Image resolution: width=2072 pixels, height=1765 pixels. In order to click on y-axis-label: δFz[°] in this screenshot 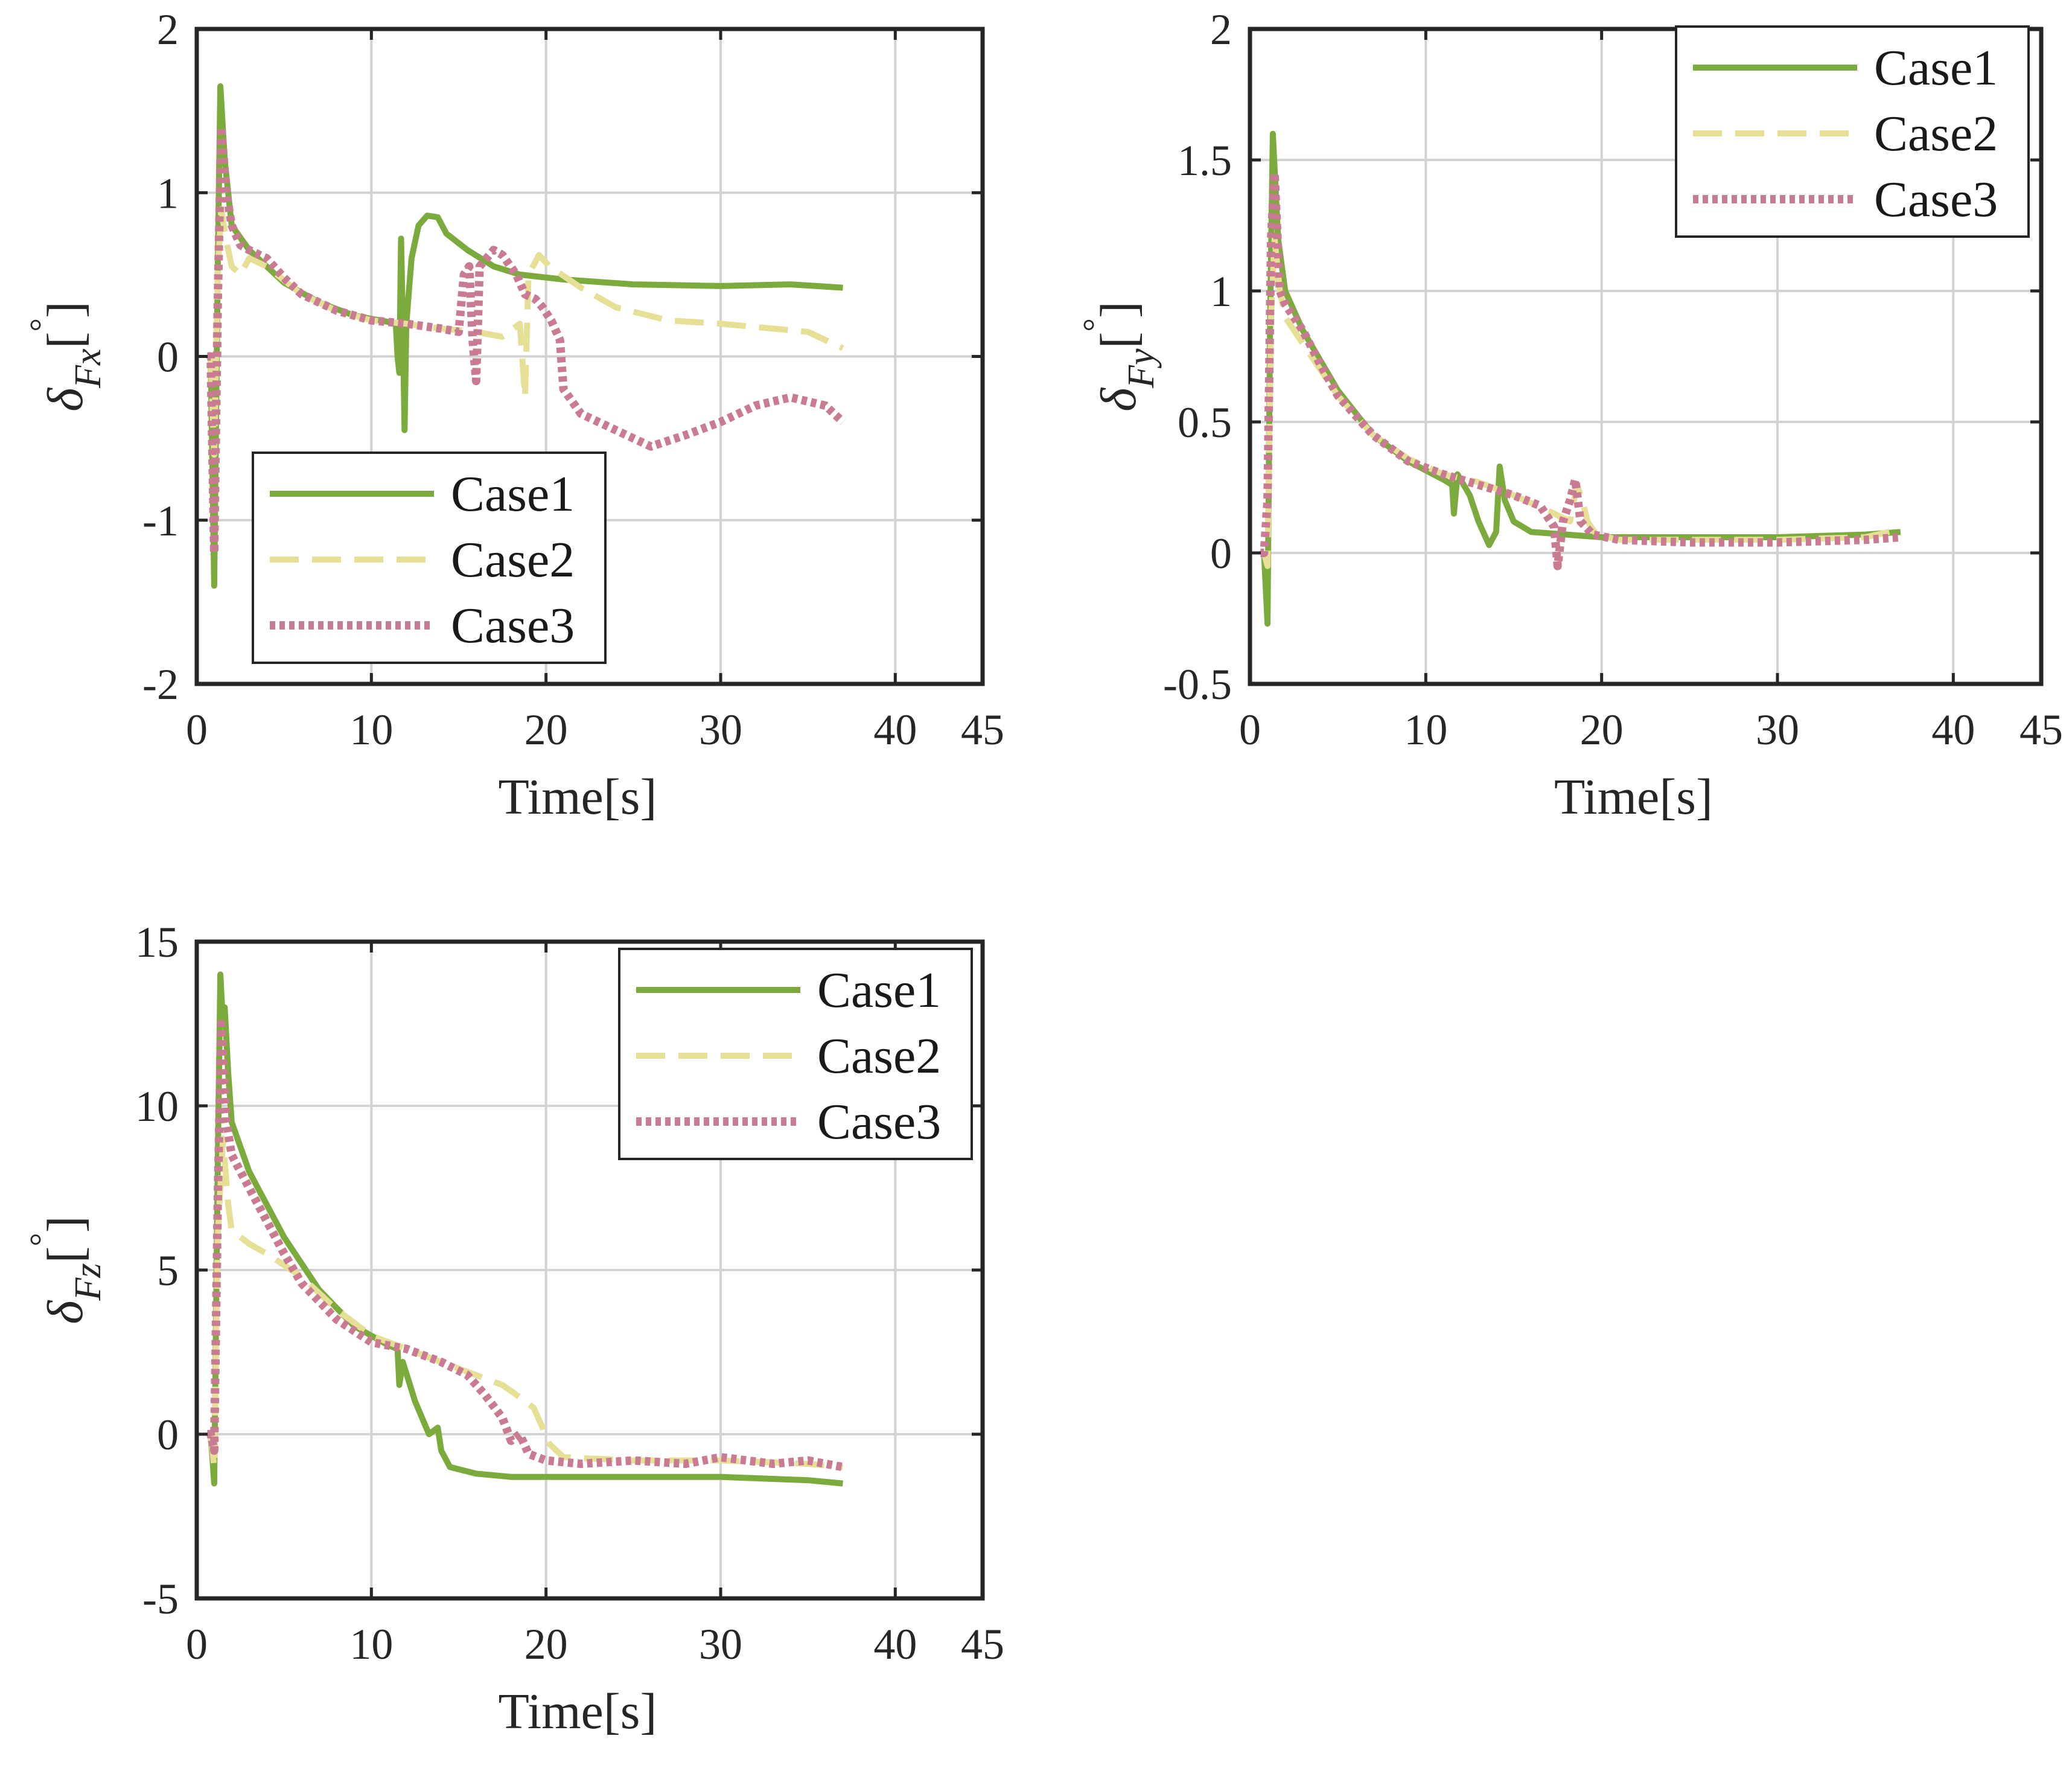, I will do `click(67, 1270)`.